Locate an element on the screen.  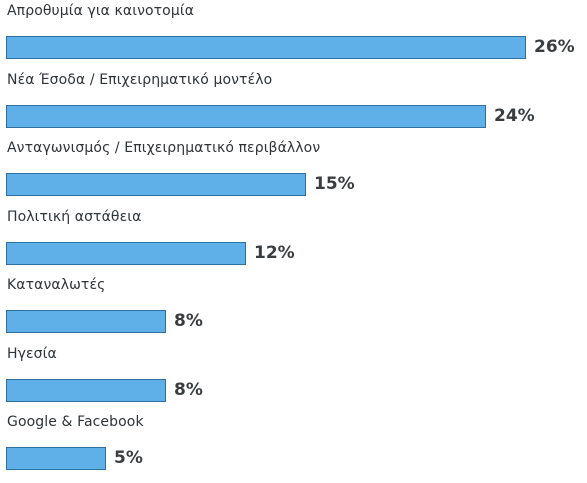
value-label: 24% is located at coordinates (514, 115).